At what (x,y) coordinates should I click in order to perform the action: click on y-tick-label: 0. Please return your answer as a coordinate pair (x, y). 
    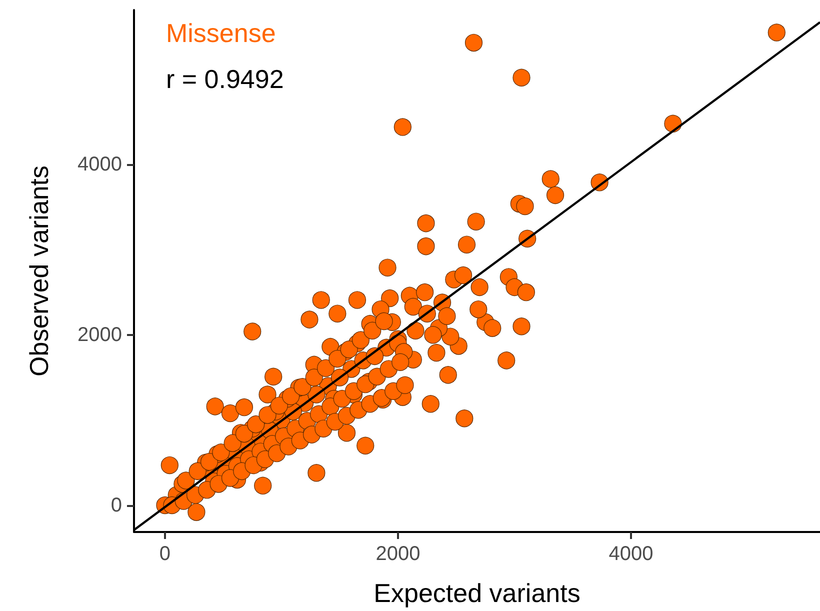
    Looking at the image, I should click on (116, 505).